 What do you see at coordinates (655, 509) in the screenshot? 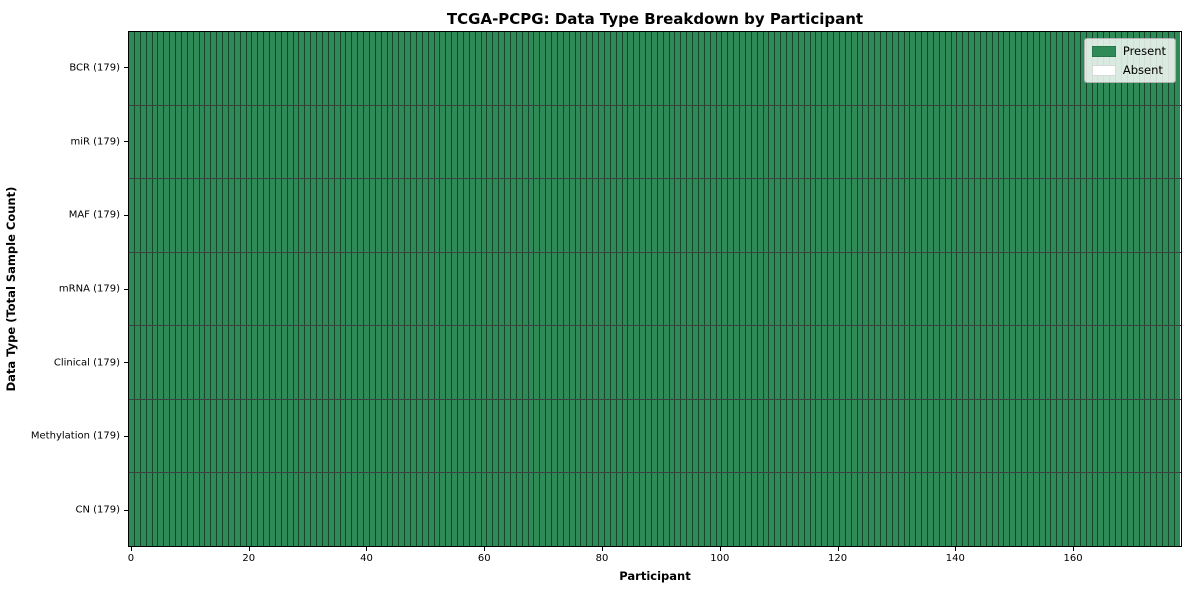
I see `heatmap-row-cn` at bounding box center [655, 509].